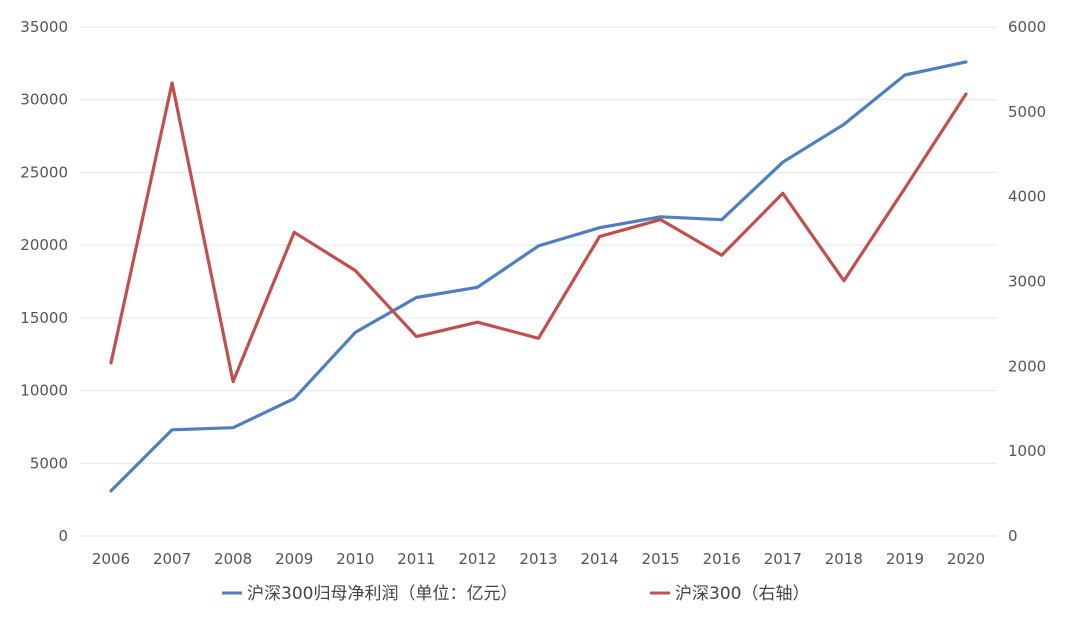 This screenshot has height=621, width=1080. Describe the element at coordinates (44, 100) in the screenshot. I see `left-tick-label: 30000` at that location.